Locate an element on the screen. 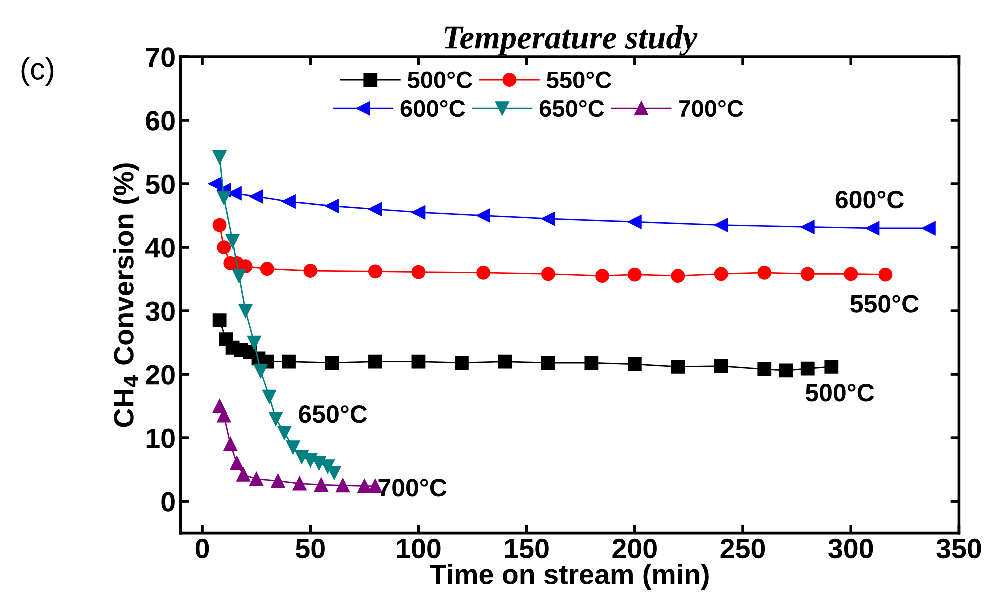 This screenshot has width=994, height=613. annotation: 700°C is located at coordinates (412, 488).